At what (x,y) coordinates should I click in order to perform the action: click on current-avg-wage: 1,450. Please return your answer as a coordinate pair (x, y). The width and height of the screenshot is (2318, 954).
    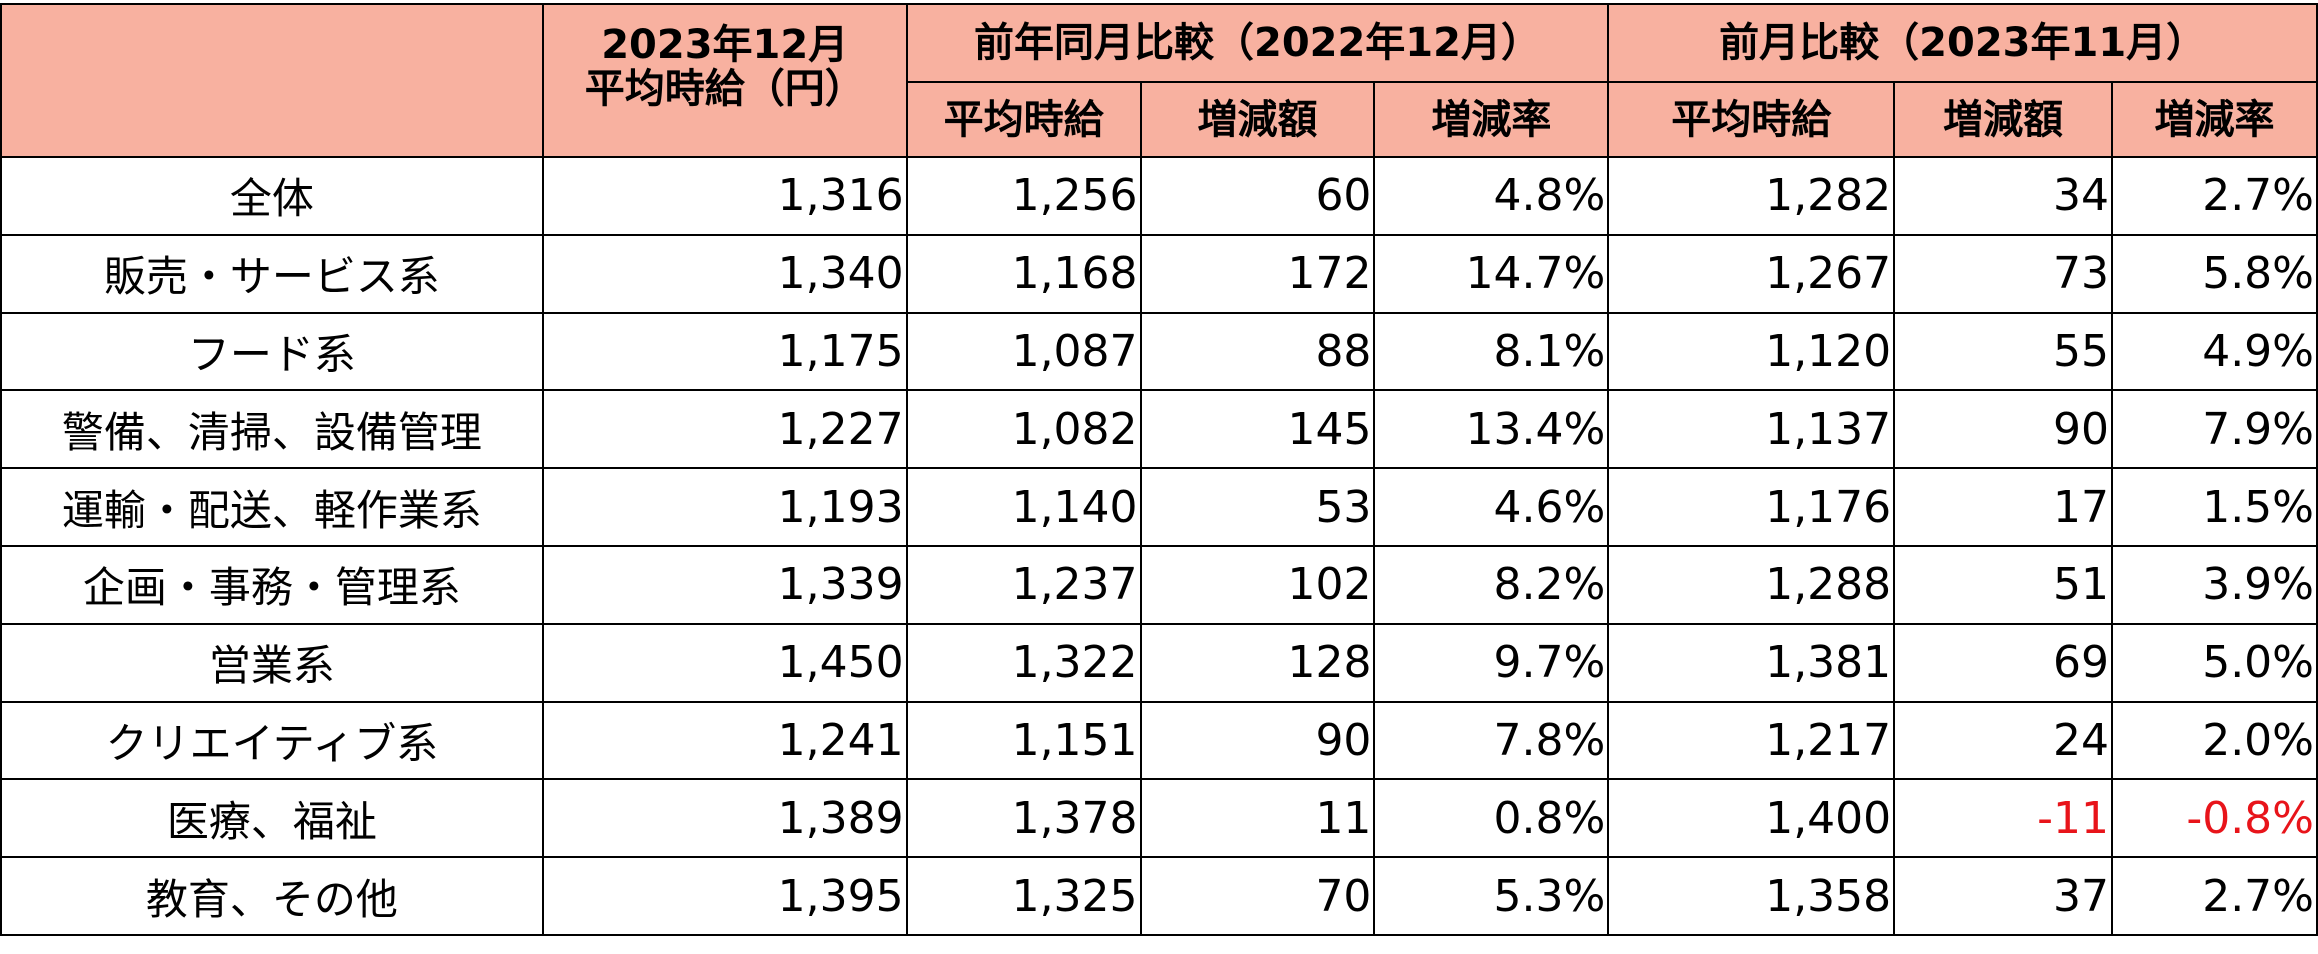
    Looking at the image, I should click on (724, 662).